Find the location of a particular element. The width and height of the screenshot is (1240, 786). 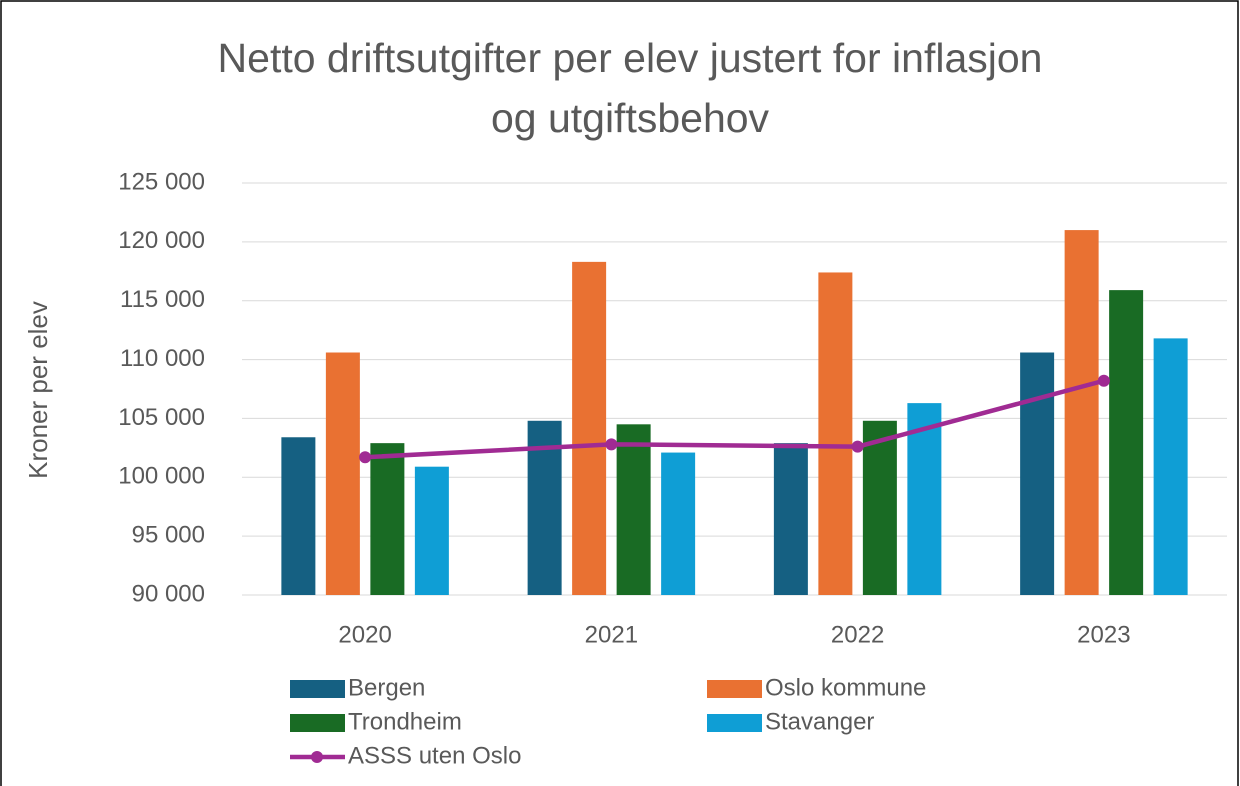

y-tick-label: 125 000 is located at coordinates (161, 181).